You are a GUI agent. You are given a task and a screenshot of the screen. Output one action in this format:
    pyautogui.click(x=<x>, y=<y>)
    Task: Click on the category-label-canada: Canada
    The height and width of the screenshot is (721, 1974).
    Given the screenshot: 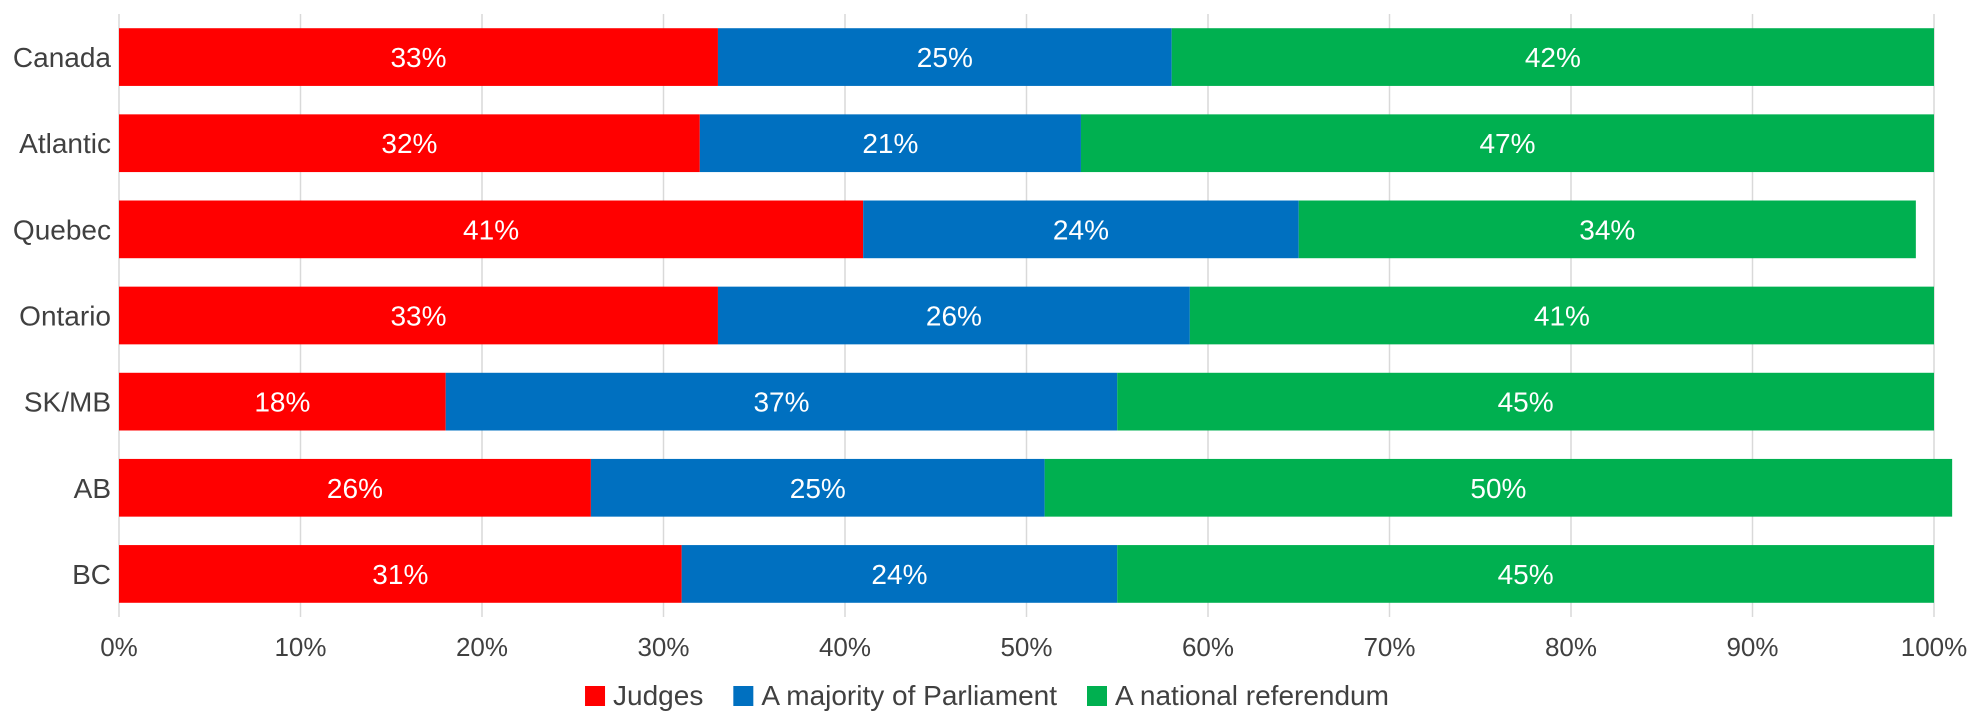 What is the action you would take?
    pyautogui.click(x=62, y=57)
    